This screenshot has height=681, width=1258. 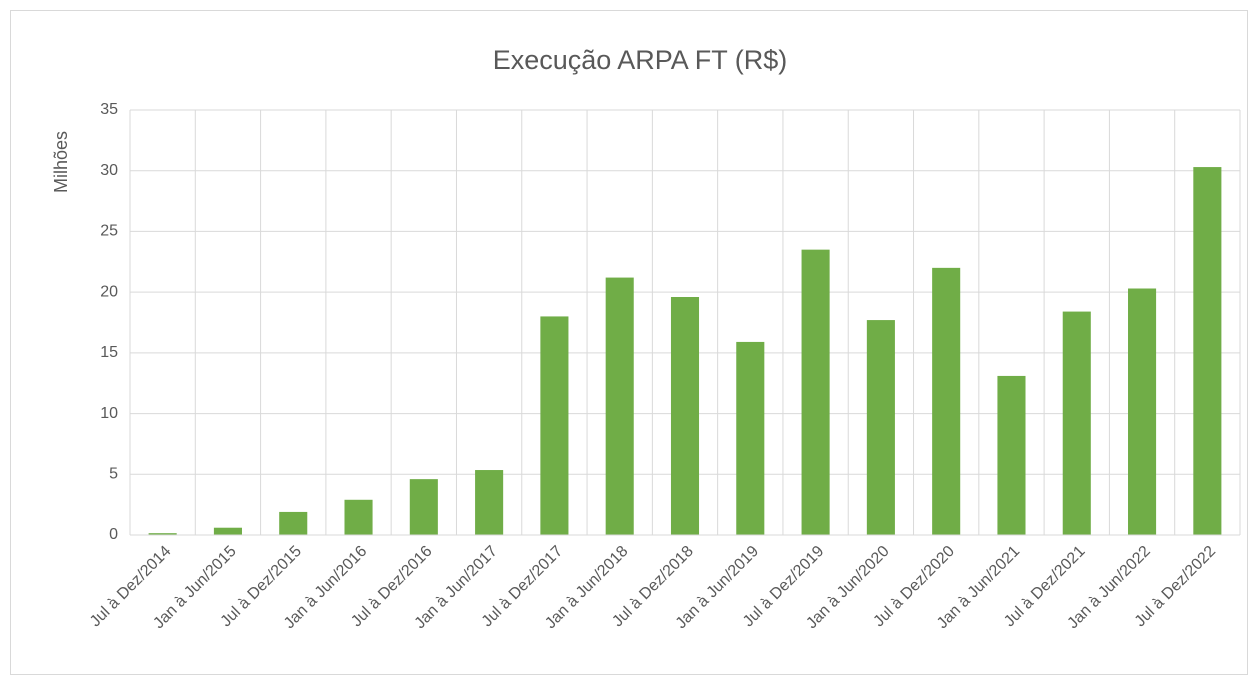 I want to click on y-tick-label: 0, so click(x=113, y=534).